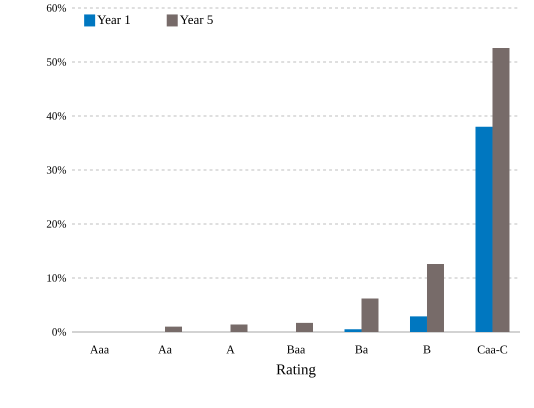 The height and width of the screenshot is (408, 534). I want to click on x-tick-label: B, so click(426, 350).